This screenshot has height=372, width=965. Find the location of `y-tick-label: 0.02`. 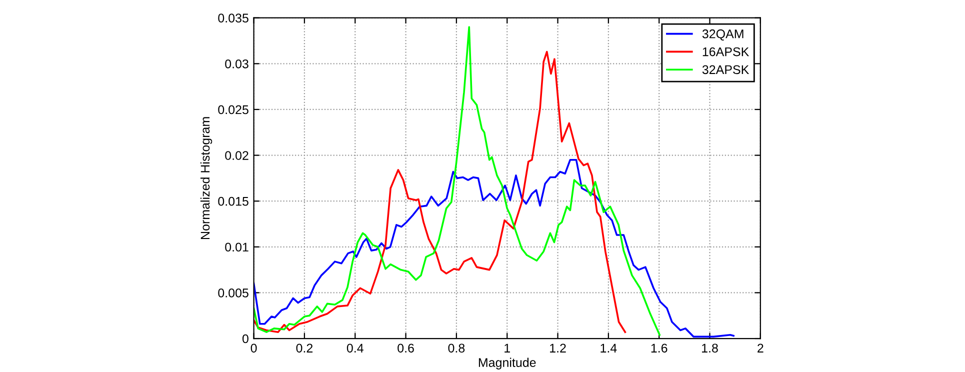

y-tick-label: 0.02 is located at coordinates (236, 155).